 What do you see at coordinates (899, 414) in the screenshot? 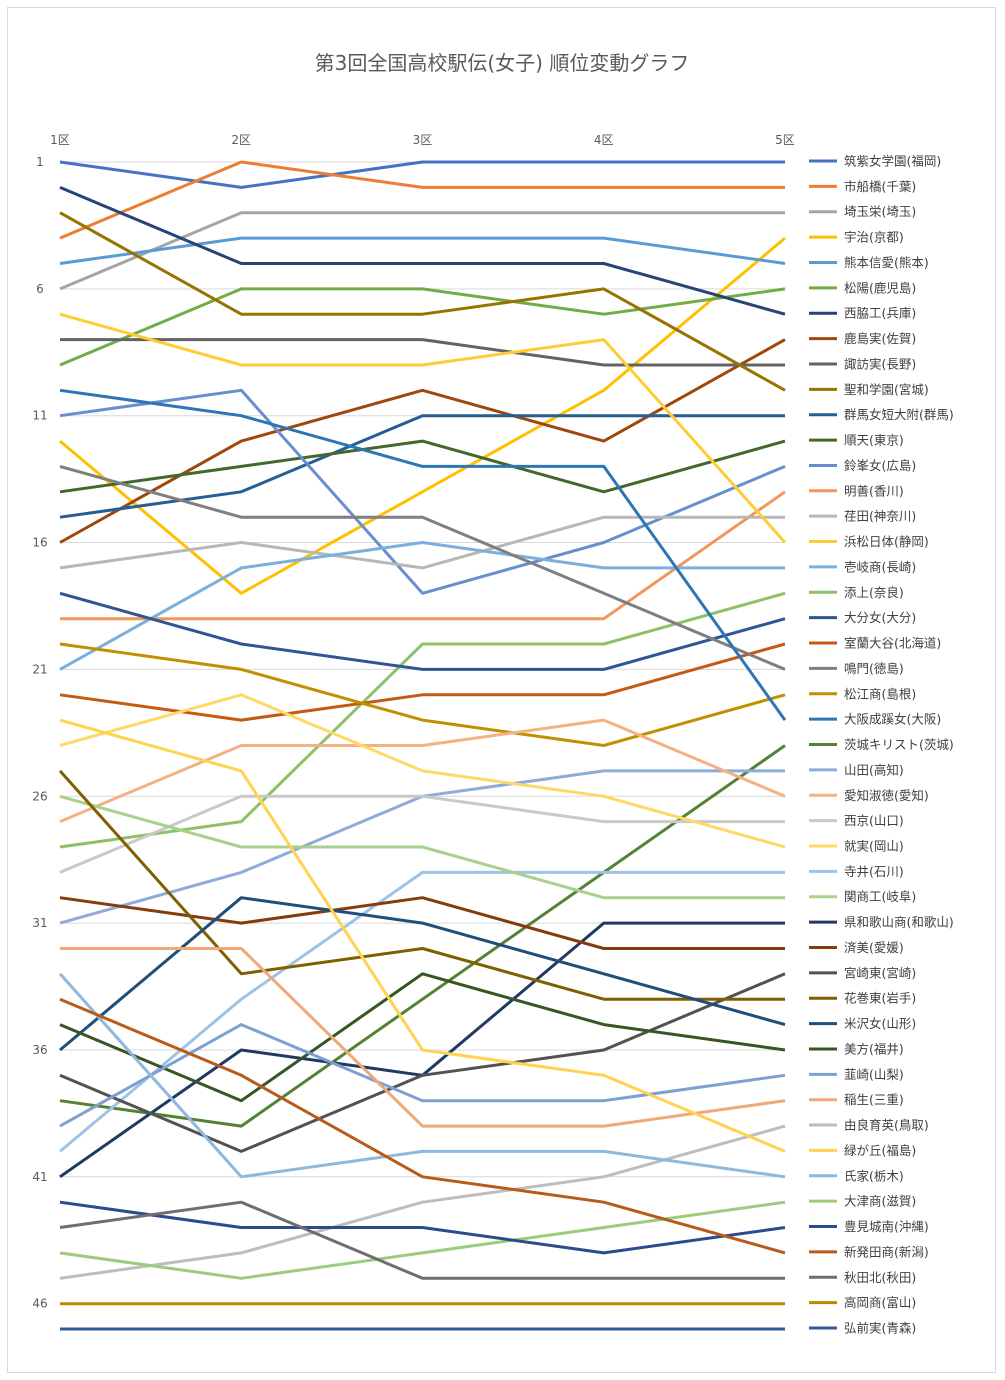
I see `legend-label: 群馬女短大附(群馬)` at bounding box center [899, 414].